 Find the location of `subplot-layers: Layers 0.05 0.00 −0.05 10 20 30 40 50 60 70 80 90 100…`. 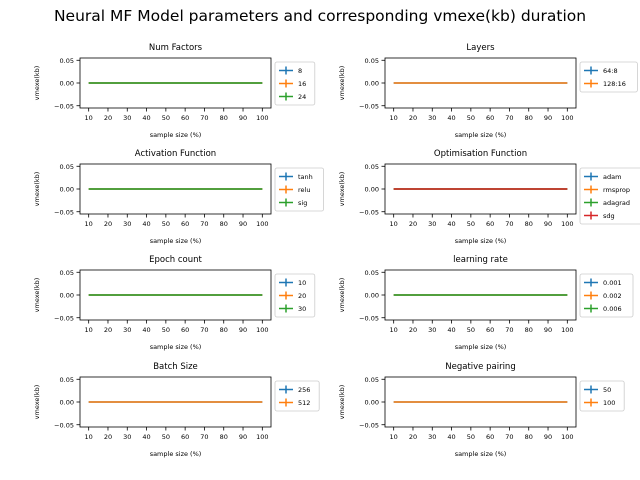

subplot-layers: Layers 0.05 0.00 −0.05 10 20 30 40 50 60 70 80 90 100… is located at coordinates (488, 91).